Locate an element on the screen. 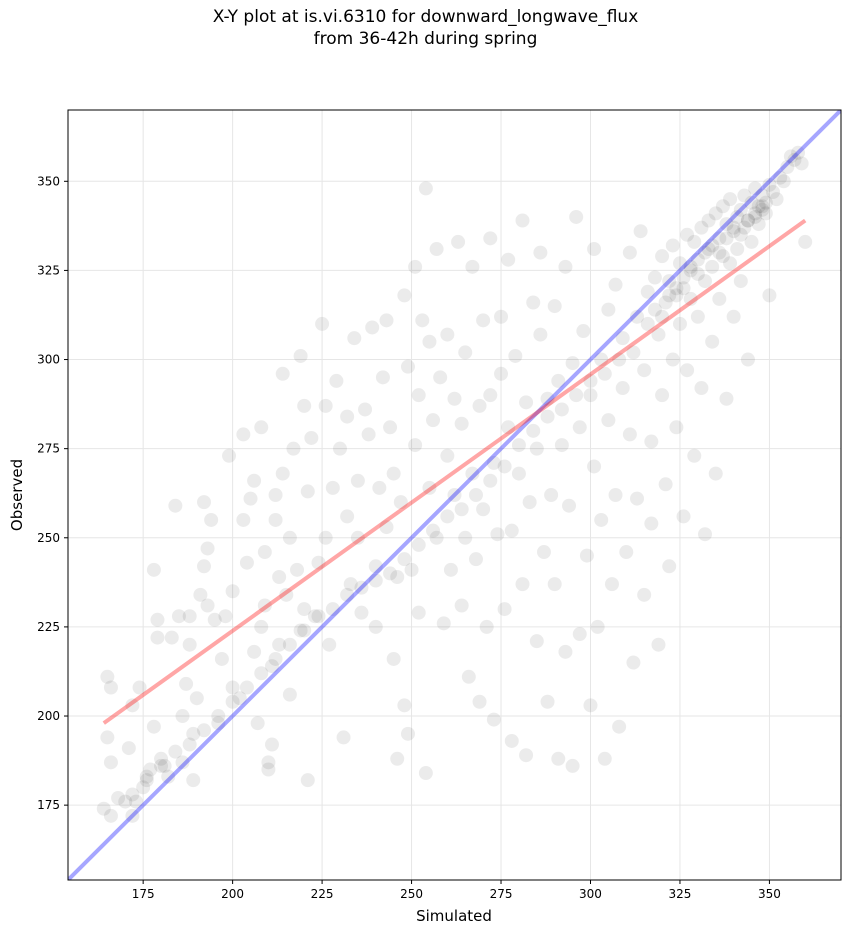 The width and height of the screenshot is (851, 934). y-tick-label: 350 is located at coordinates (48, 181).